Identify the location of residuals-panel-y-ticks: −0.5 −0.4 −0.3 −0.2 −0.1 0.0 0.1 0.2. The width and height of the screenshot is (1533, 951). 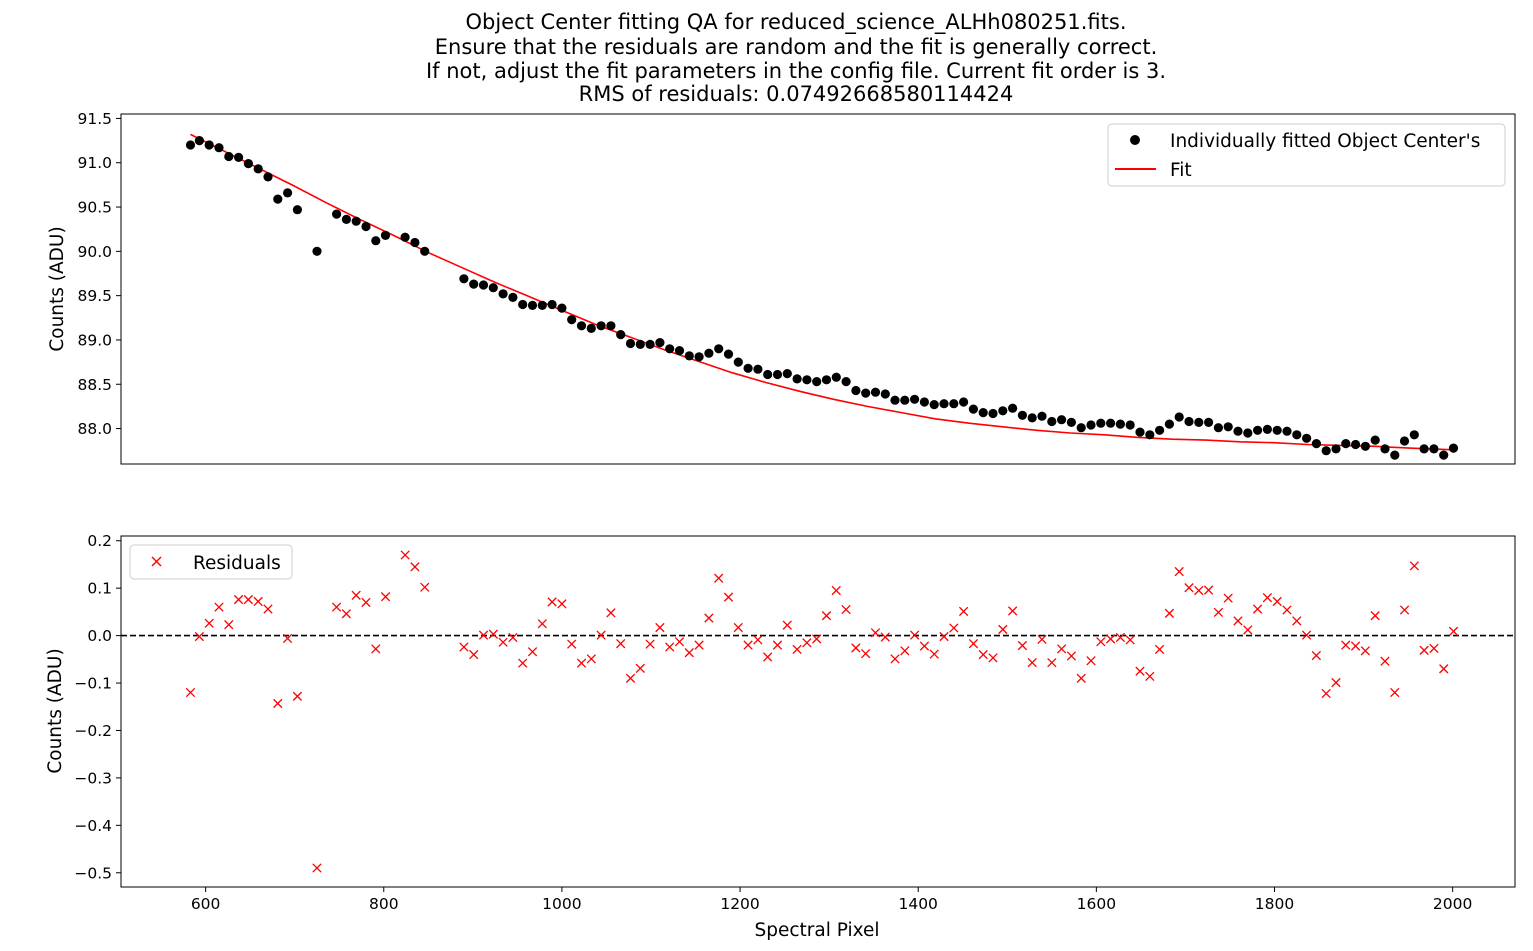
(97, 707).